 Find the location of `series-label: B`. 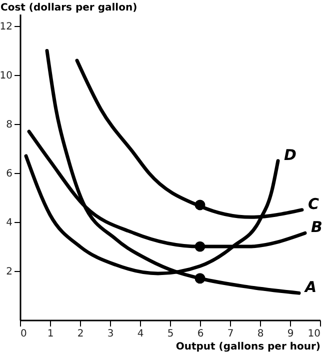

series-label: B is located at coordinates (316, 227).